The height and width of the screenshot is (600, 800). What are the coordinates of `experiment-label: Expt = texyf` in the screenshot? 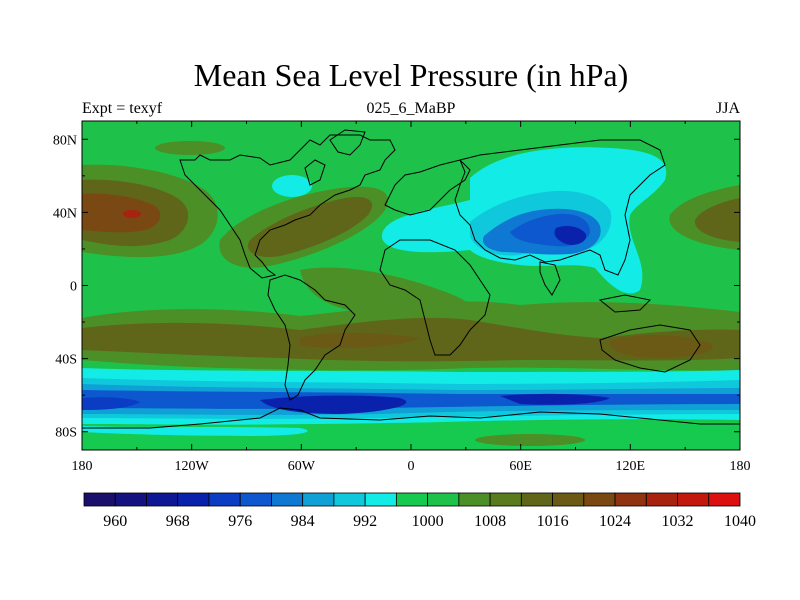 It's located at (122, 108).